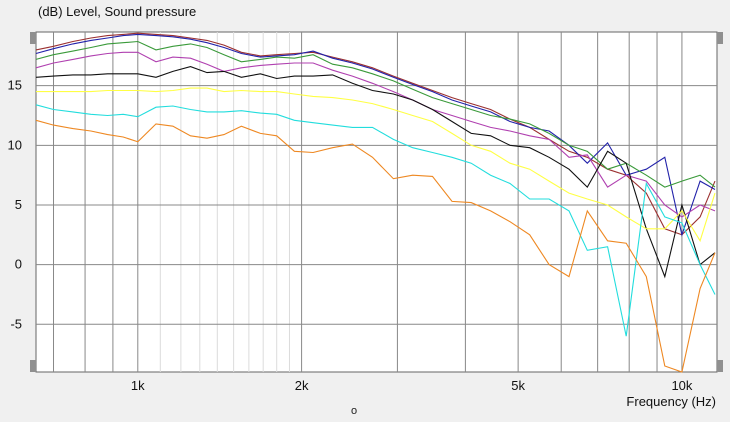  I want to click on right-top-slider-handle, so click(720, 38).